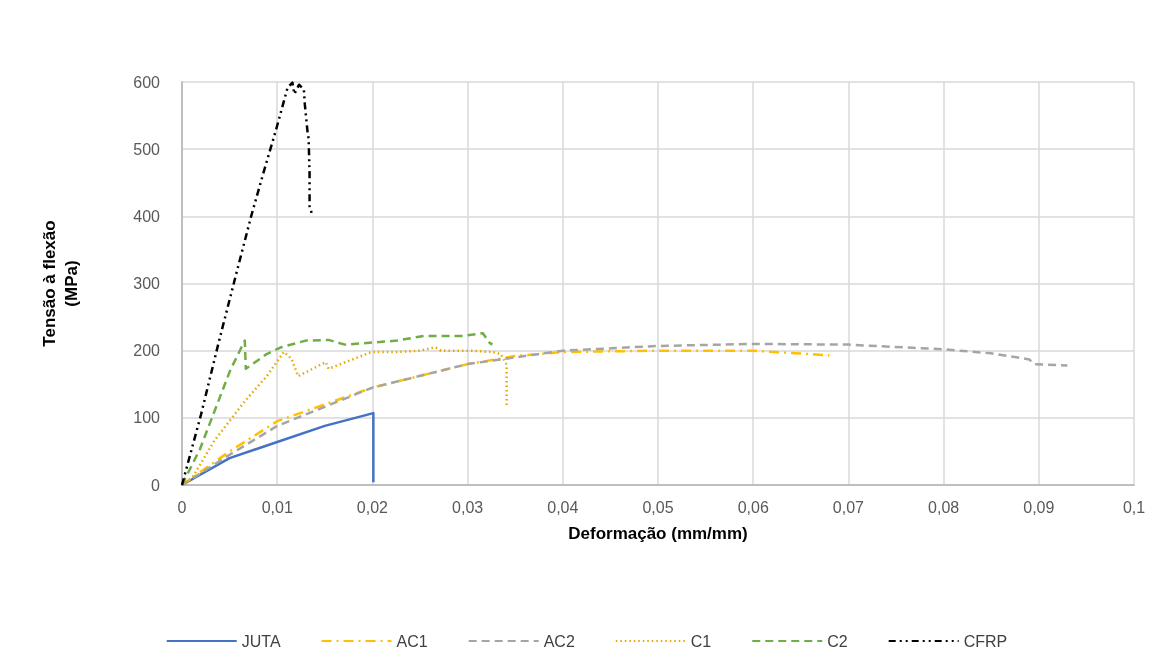  What do you see at coordinates (1134, 507) in the screenshot?
I see `x-tick-label: 0,1` at bounding box center [1134, 507].